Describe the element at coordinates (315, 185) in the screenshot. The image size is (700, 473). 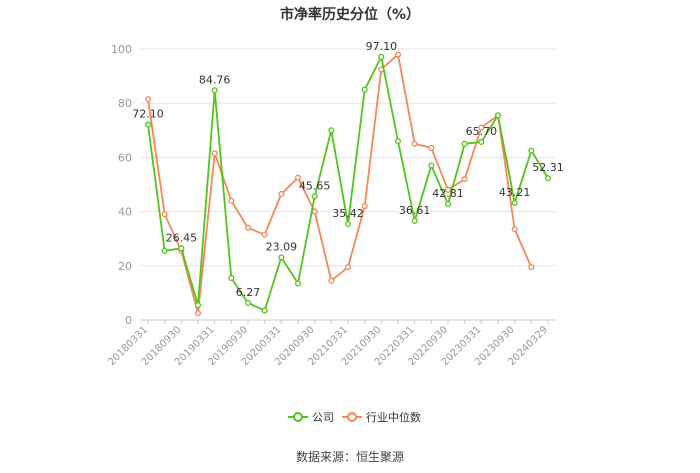
I see `company-data-label: 45.65` at that location.